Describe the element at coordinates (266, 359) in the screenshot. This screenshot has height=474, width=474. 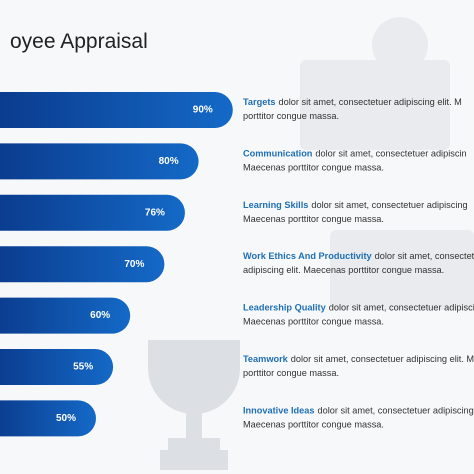
I see `category-label: Teamwork` at that location.